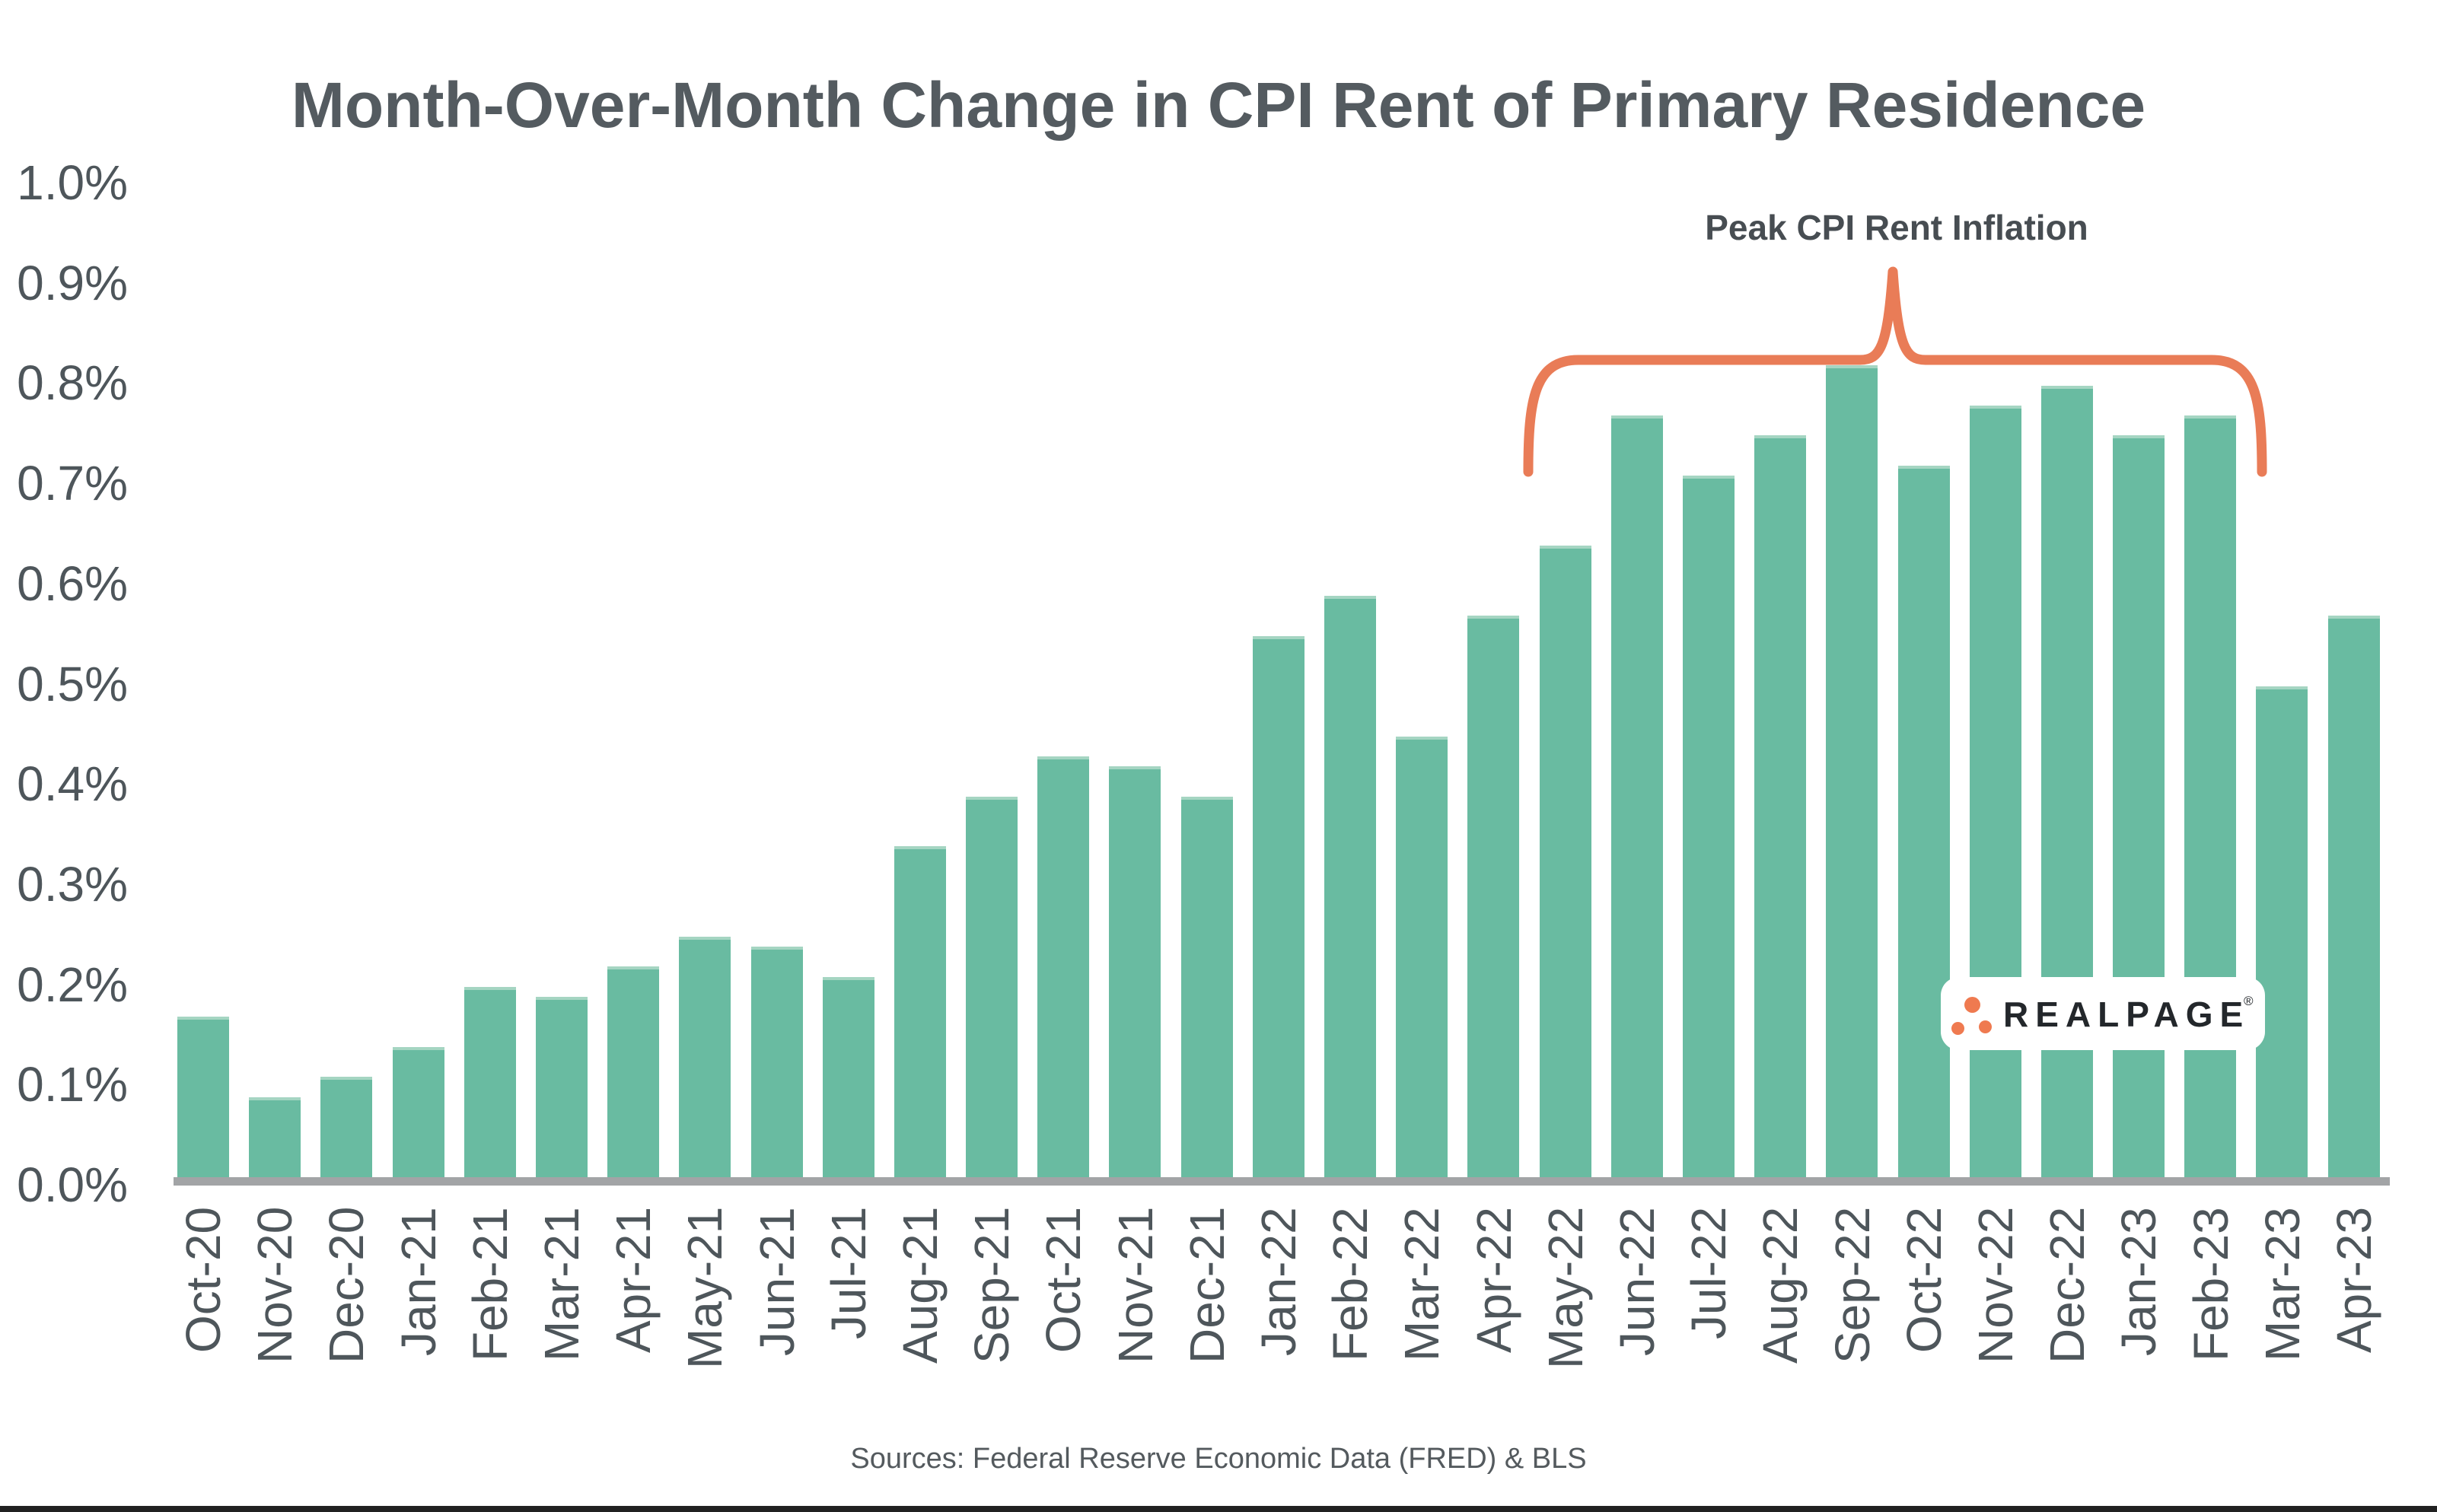 This screenshot has width=2437, height=1512. I want to click on y-tick-label: 0.5%, so click(72, 684).